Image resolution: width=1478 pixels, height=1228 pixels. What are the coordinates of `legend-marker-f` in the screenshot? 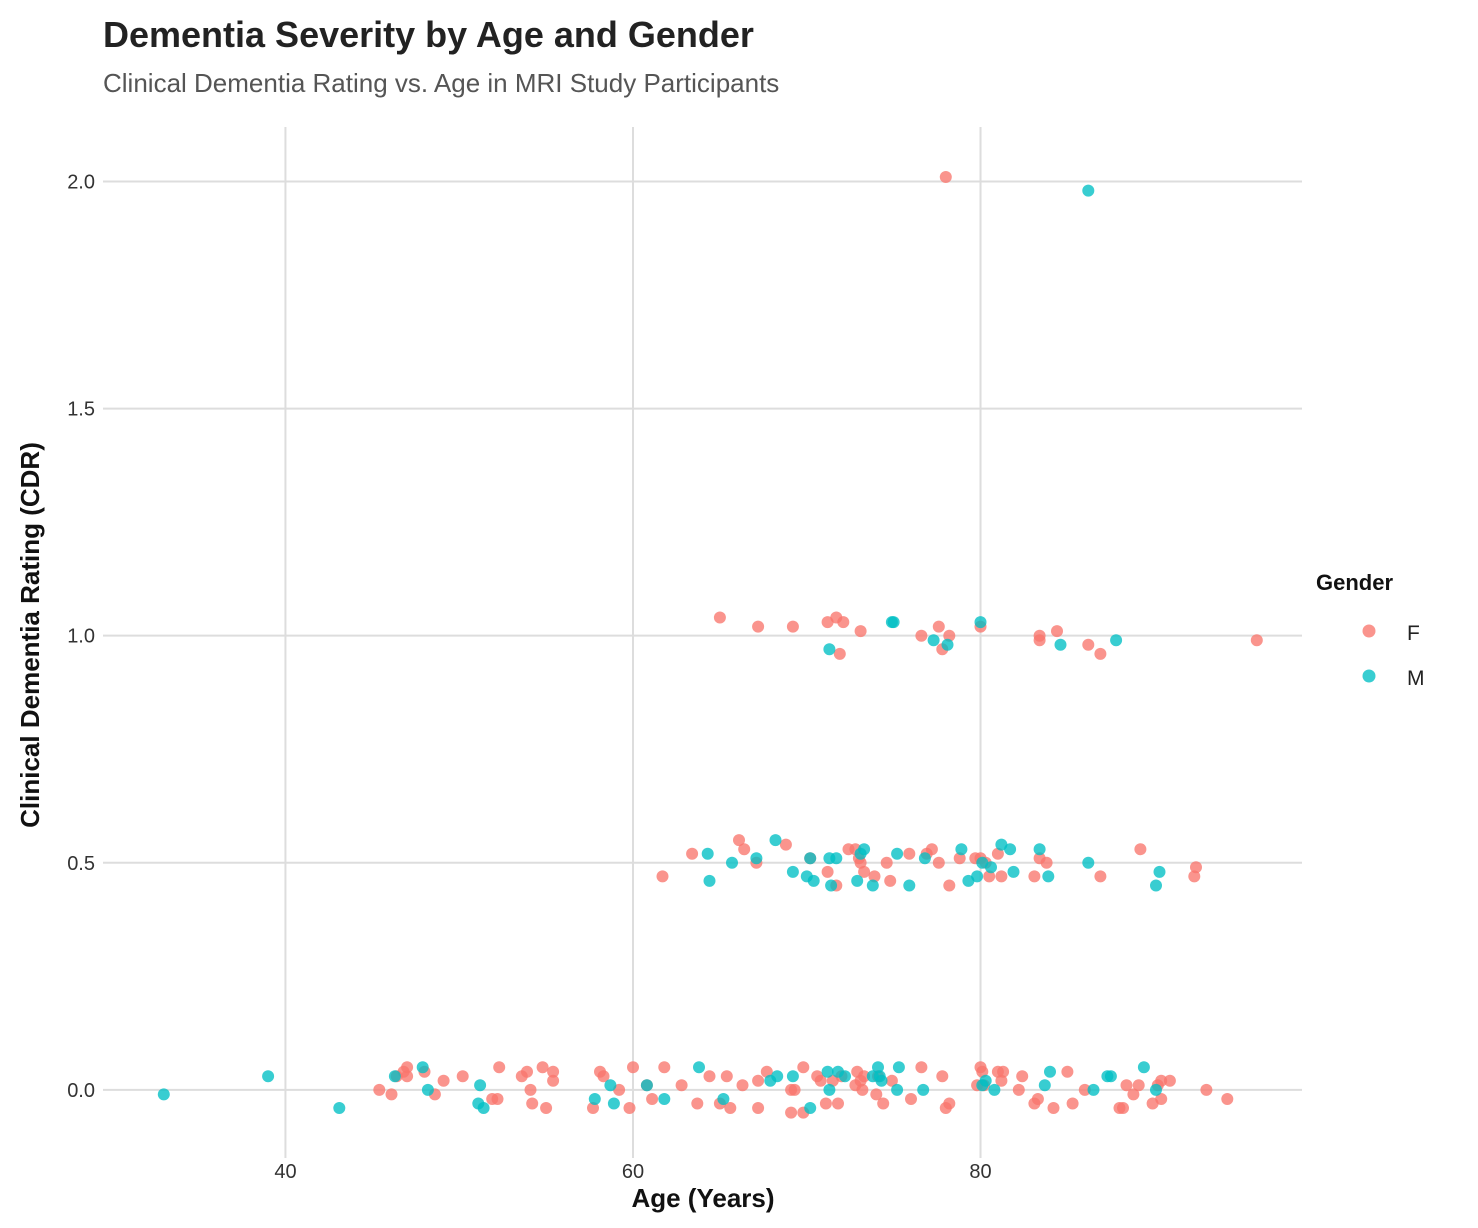 It's located at (1369, 631).